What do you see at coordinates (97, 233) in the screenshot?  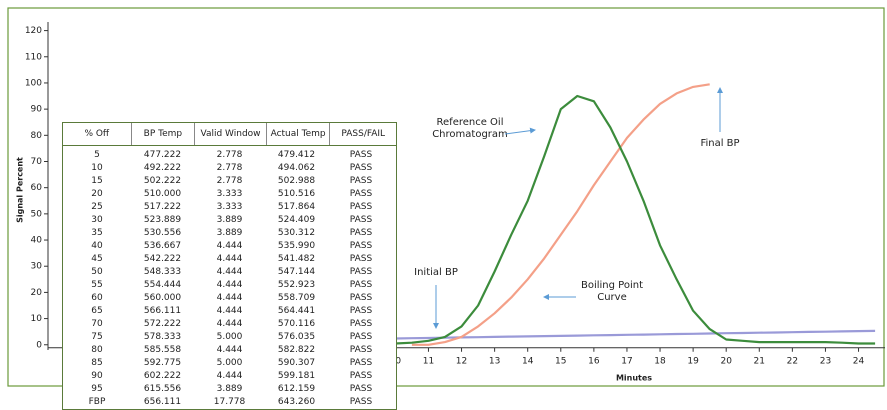 I see `table-cell: 35` at bounding box center [97, 233].